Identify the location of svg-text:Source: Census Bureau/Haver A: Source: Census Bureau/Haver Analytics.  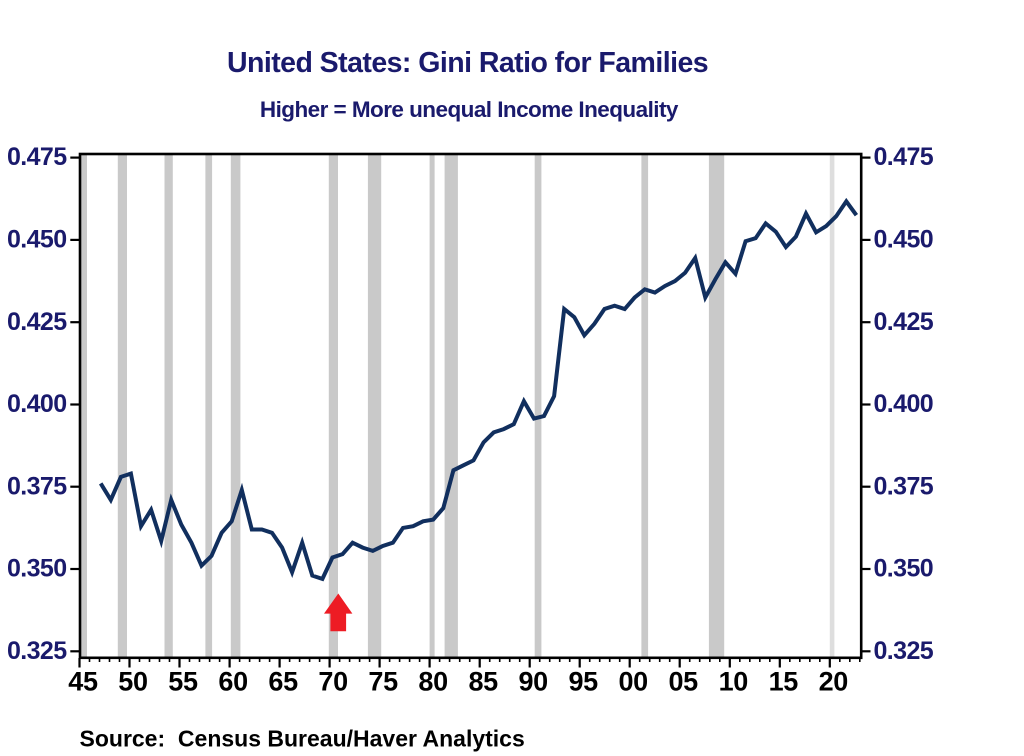
(302, 738).